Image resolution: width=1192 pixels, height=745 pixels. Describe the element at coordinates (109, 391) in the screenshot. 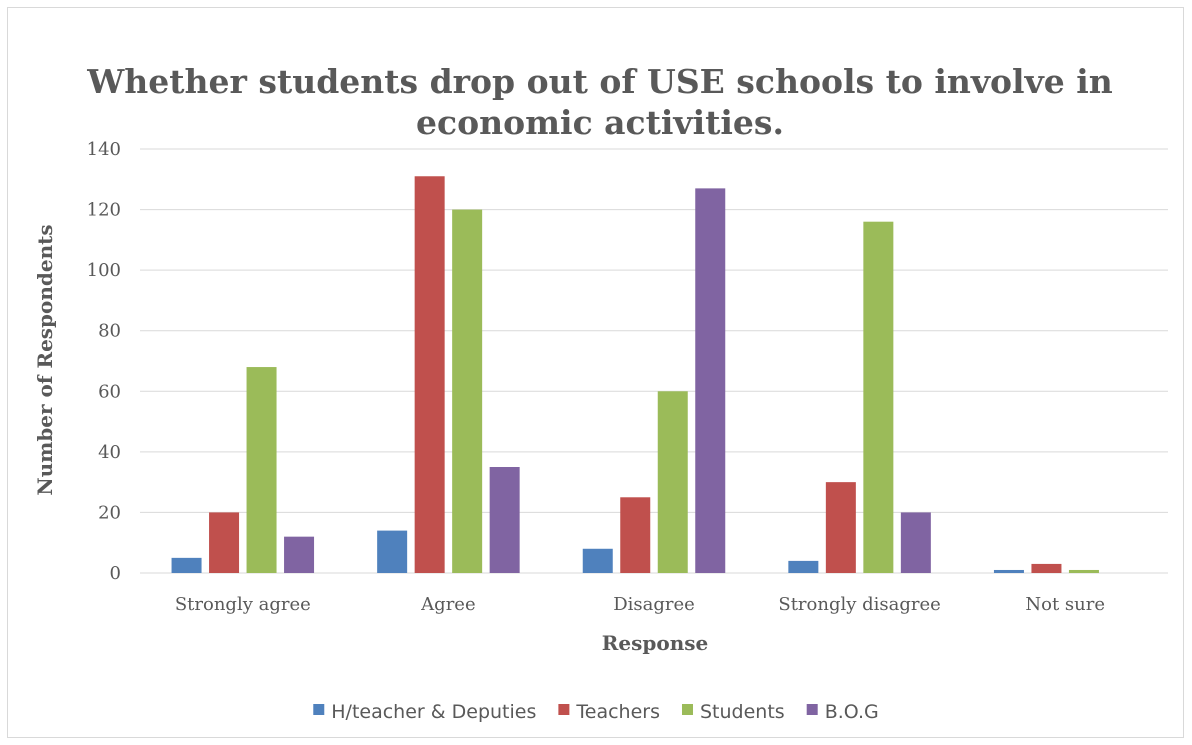

I see `y-tick-label: 60` at that location.